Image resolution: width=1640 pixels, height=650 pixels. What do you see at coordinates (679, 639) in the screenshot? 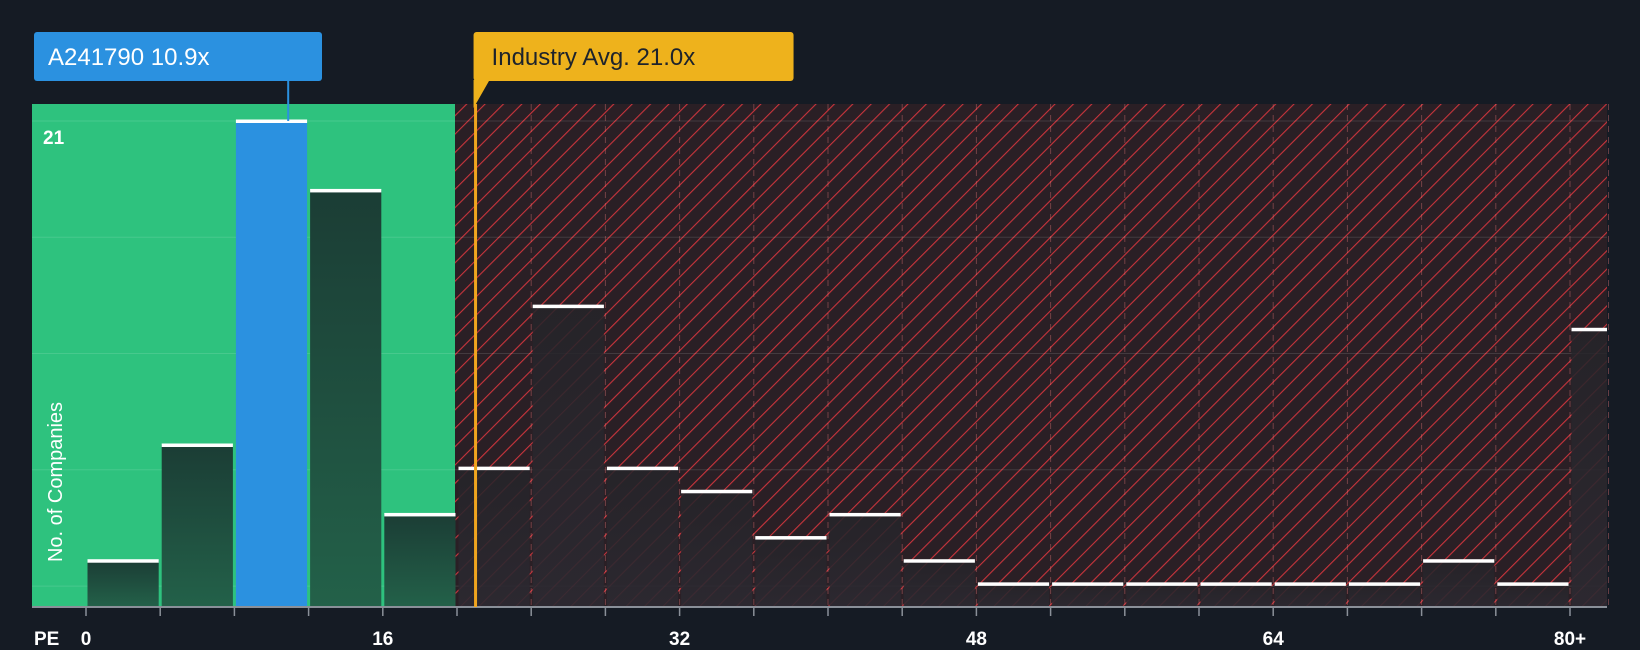
I see `x-tick-label: 32` at bounding box center [679, 639].